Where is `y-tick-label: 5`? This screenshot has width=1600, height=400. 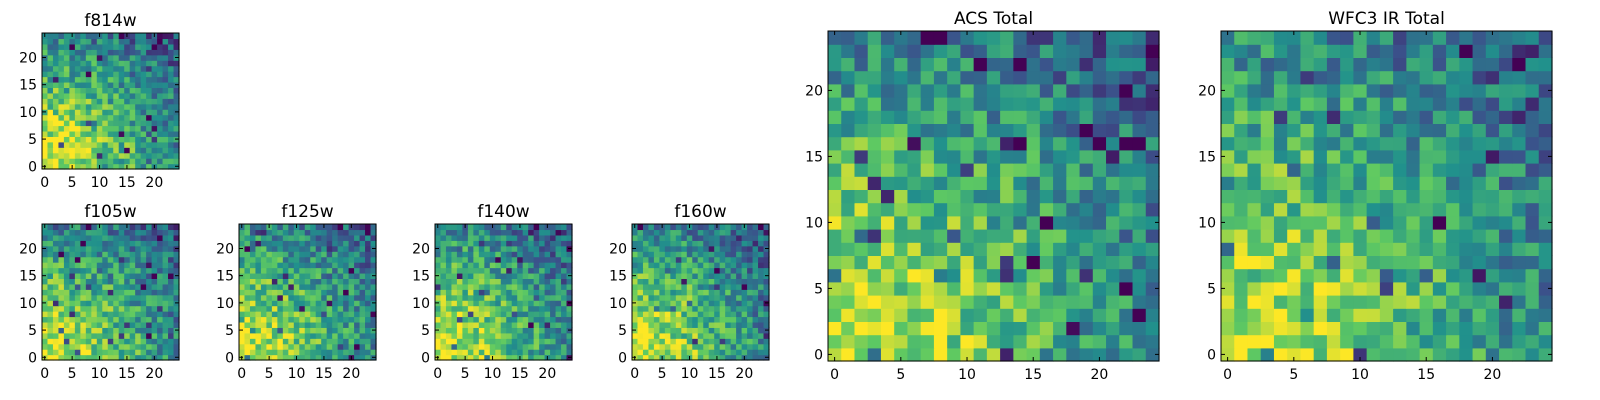
y-tick-label: 5 is located at coordinates (32, 331).